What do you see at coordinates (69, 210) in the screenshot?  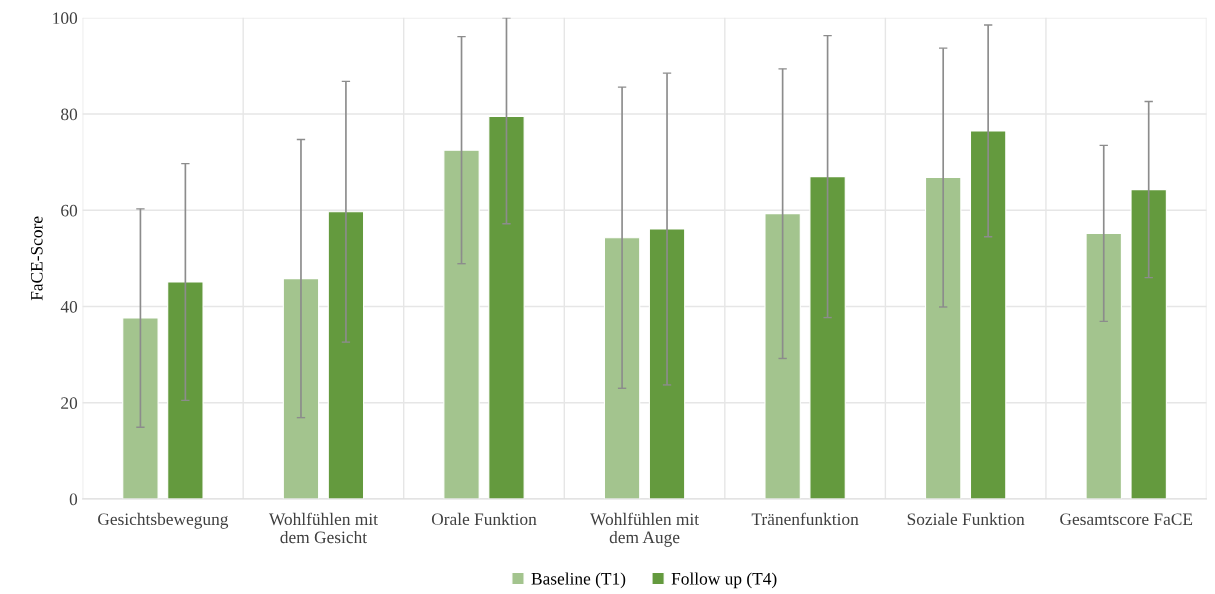 I see `y-tick-label: 60` at bounding box center [69, 210].